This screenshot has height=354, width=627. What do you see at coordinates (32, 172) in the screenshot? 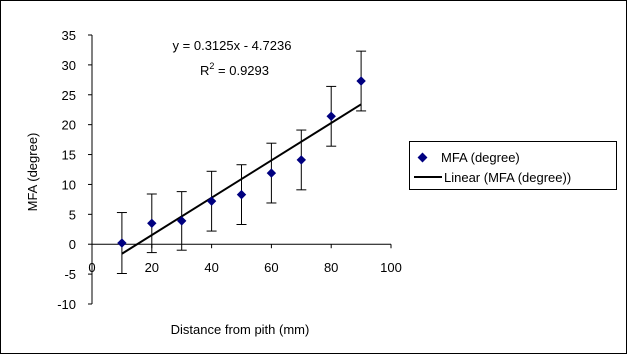
I see `y-axis-label: MFA (degree)` at bounding box center [32, 172].